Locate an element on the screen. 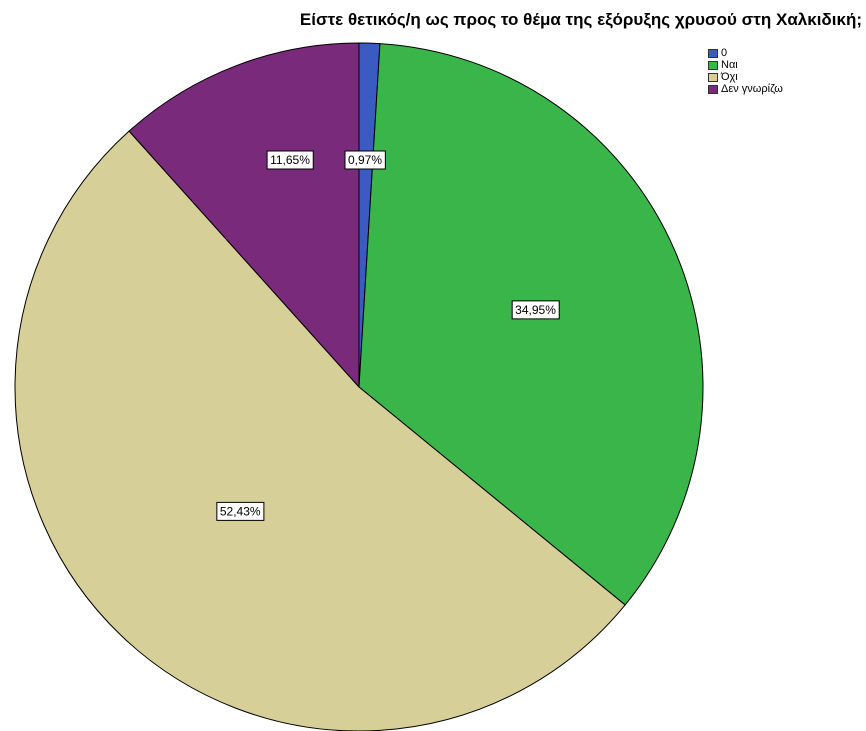 The width and height of the screenshot is (866, 731). legend-label-0: 0 is located at coordinates (724, 53).